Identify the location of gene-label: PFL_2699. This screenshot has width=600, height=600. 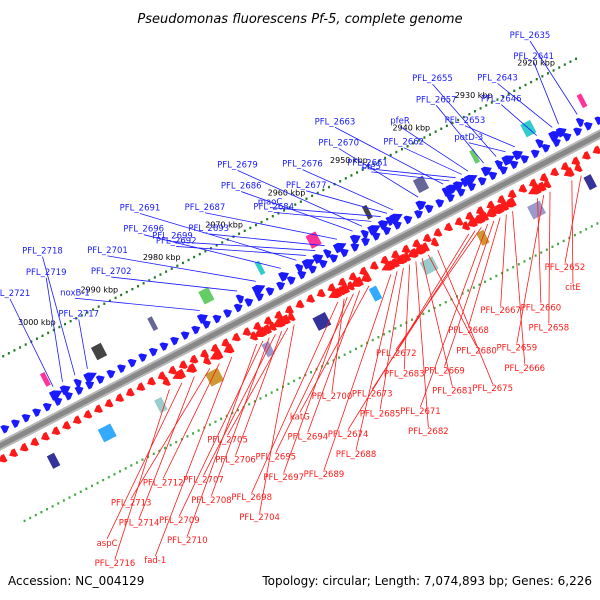
(172, 237).